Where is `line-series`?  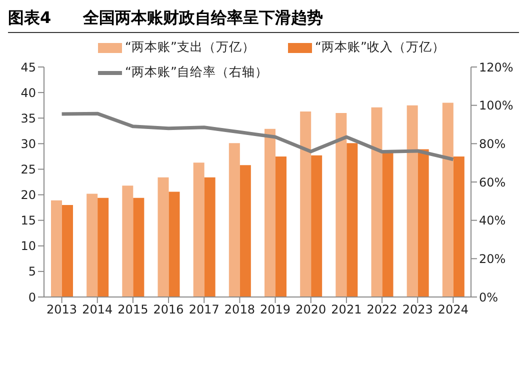
line-series is located at coordinates (257, 137).